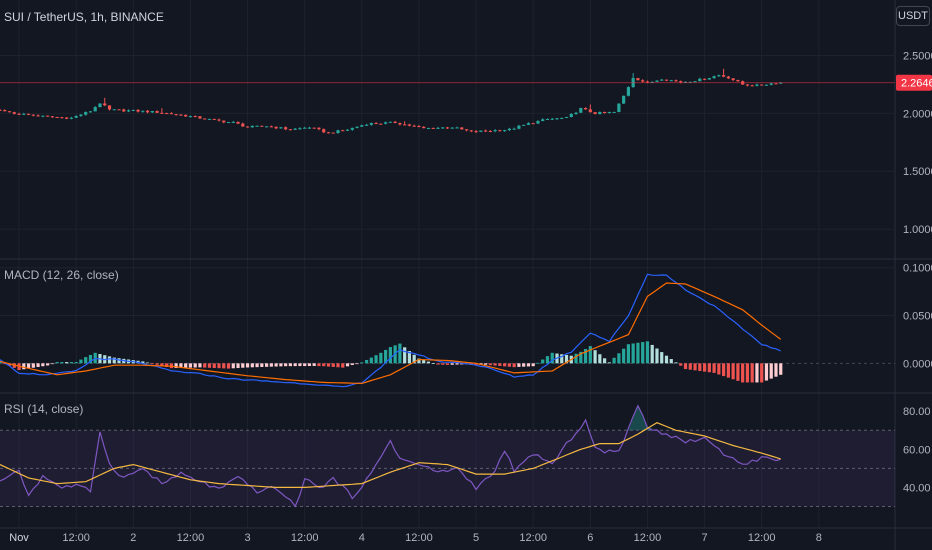  Describe the element at coordinates (917, 114) in the screenshot. I see `price-axis-tick-label: 2.0000` at that location.